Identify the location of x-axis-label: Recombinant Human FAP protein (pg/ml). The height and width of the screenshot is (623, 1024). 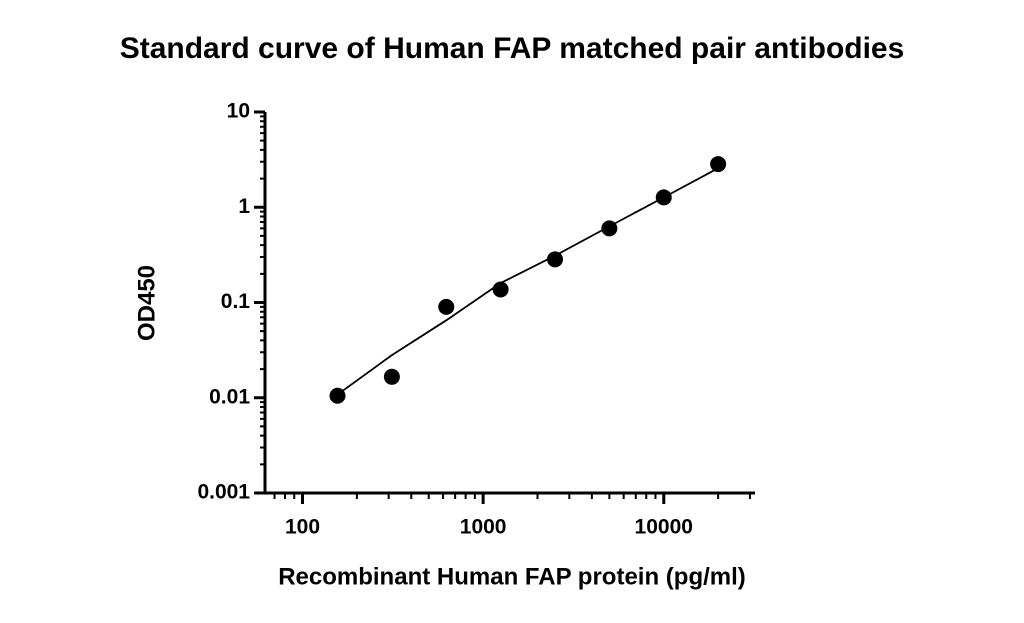
(512, 576).